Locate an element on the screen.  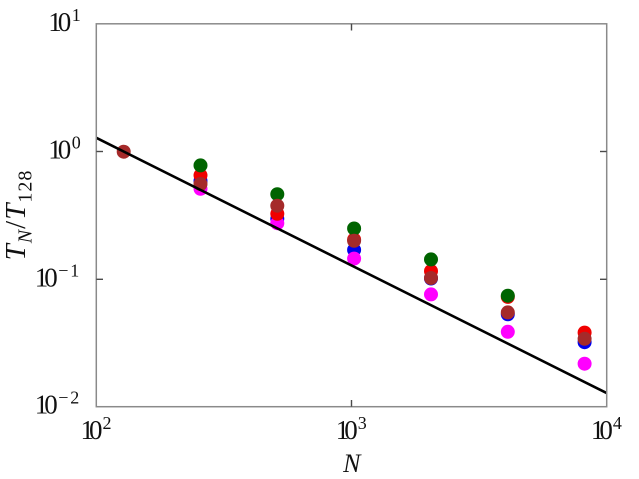
svg-text: 2 is located at coordinates (107, 423).